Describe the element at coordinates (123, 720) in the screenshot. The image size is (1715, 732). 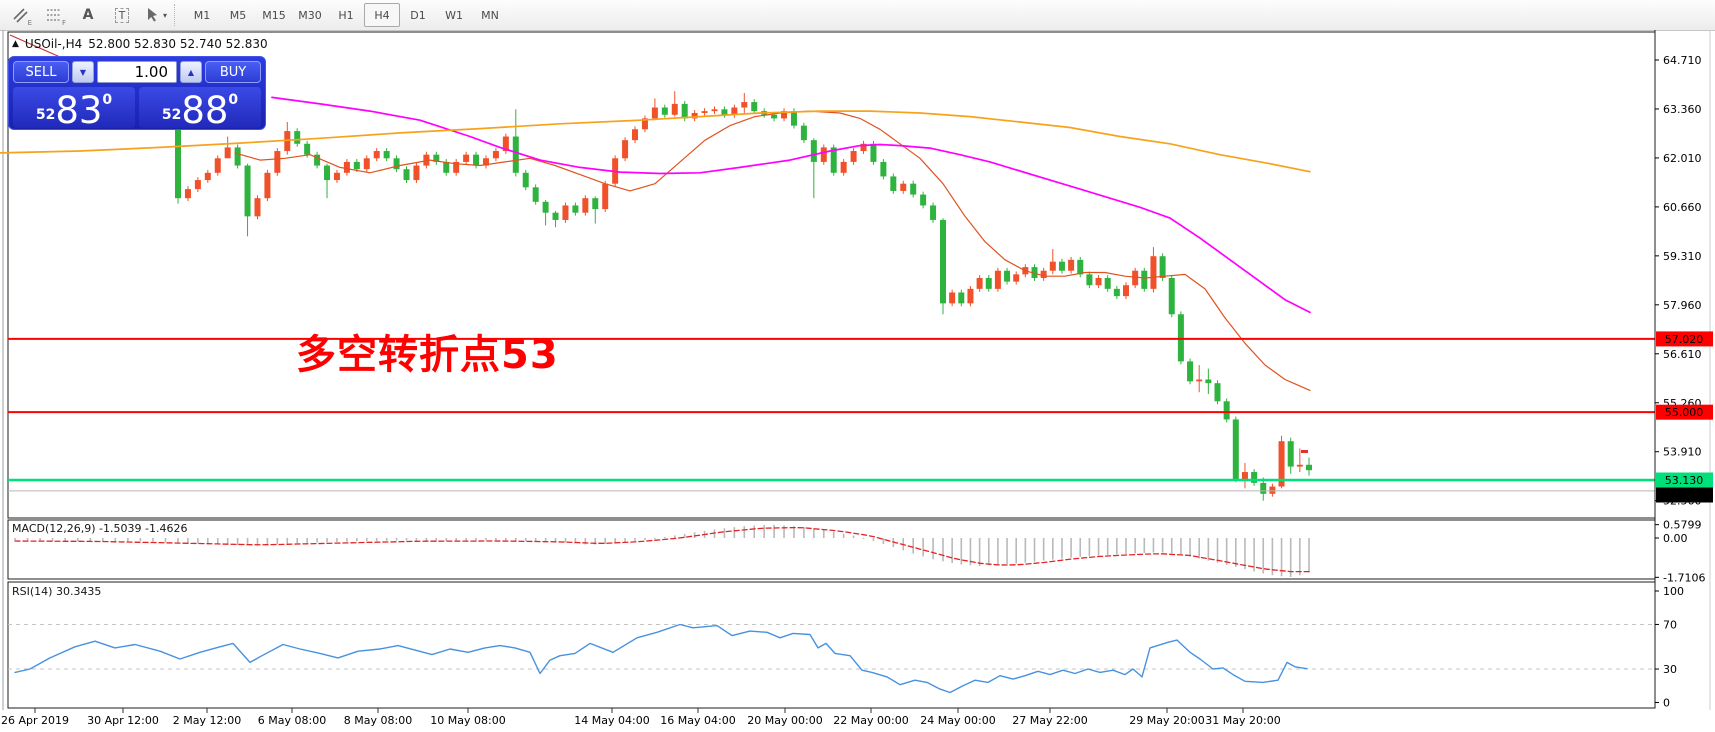
I see `svg-text: 30 Apr 12:00` at that location.